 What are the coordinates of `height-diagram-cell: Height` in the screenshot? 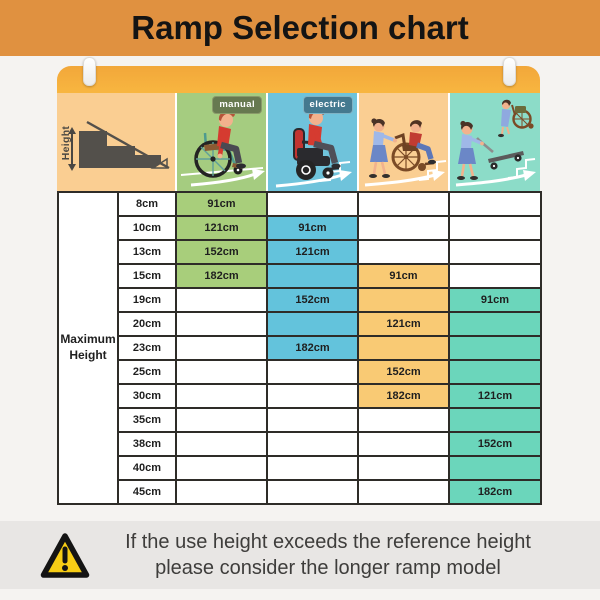 It's located at (116, 142).